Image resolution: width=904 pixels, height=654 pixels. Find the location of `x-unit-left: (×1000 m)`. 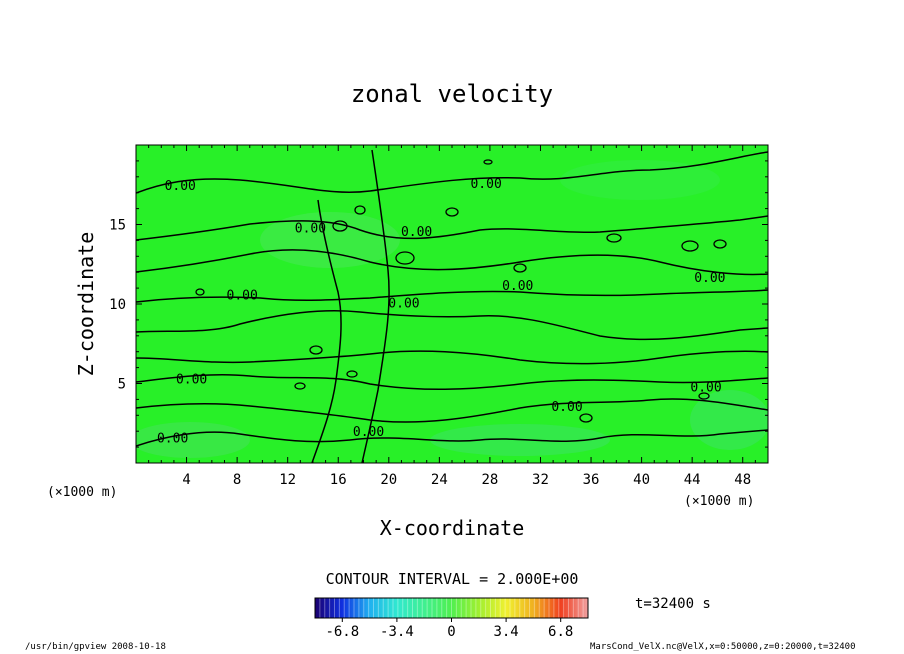

x-unit-left: (×1000 m) is located at coordinates (82, 492).